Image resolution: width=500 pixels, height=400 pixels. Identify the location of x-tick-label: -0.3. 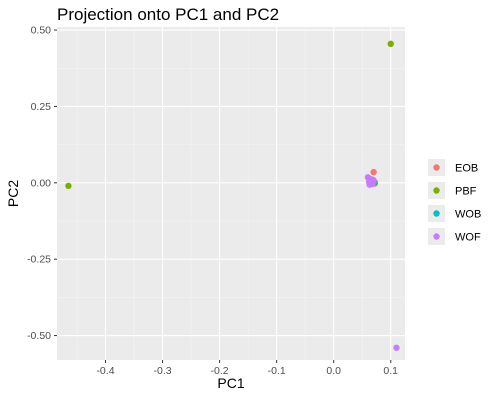
(162, 371).